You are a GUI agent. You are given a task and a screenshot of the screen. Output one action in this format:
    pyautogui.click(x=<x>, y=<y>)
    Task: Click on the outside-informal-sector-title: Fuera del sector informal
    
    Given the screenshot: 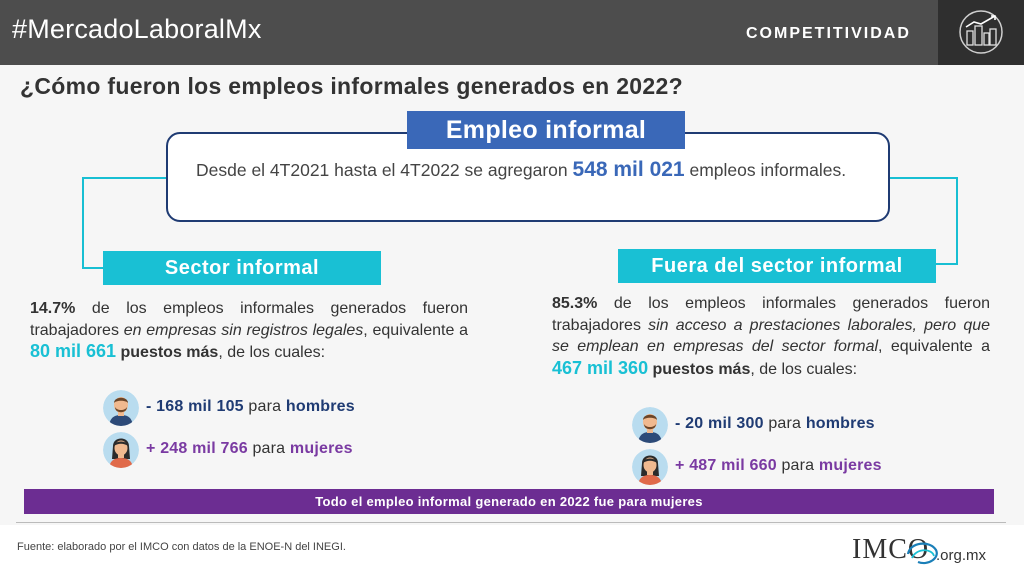 What is the action you would take?
    pyautogui.click(x=777, y=266)
    